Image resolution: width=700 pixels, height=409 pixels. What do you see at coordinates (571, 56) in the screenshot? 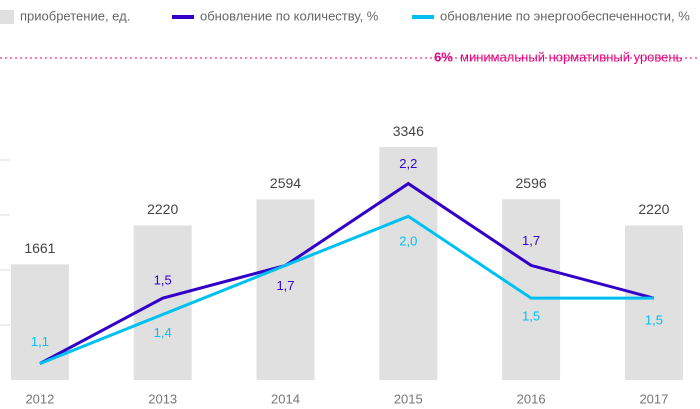
I see `annotation-text: минимальный нормативный уровень` at bounding box center [571, 56].